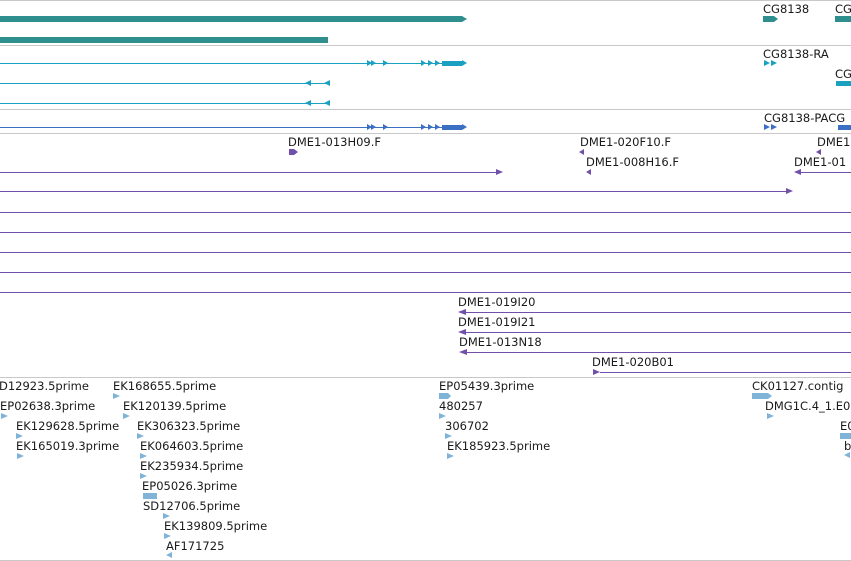 This screenshot has height=561, width=851. Describe the element at coordinates (796, 54) in the screenshot. I see `transcript-label: CG8138-RA` at that location.